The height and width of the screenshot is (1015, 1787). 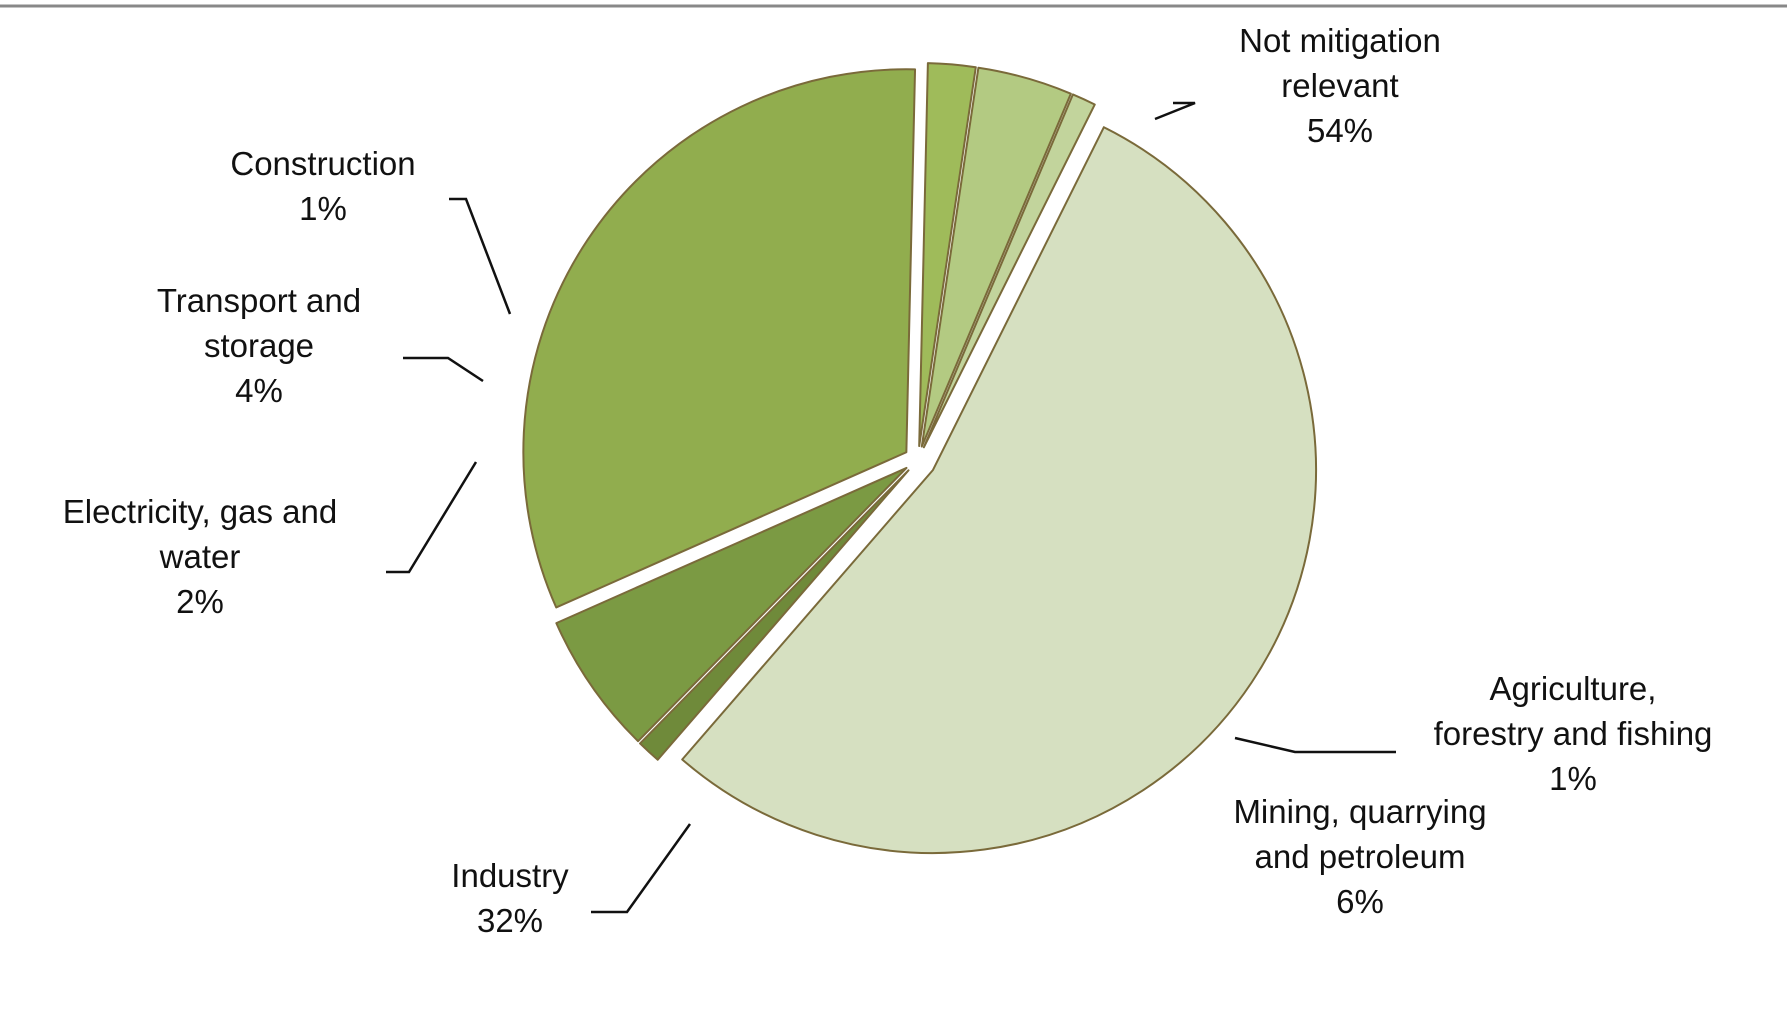 I want to click on slice-value-label: 32%, so click(x=510, y=920).